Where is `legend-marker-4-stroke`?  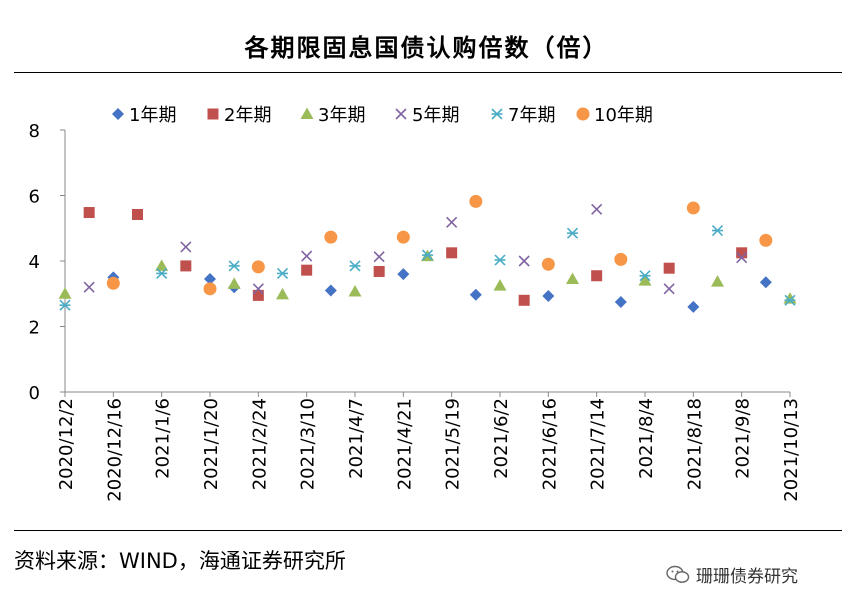
legend-marker-4-stroke is located at coordinates (401, 114).